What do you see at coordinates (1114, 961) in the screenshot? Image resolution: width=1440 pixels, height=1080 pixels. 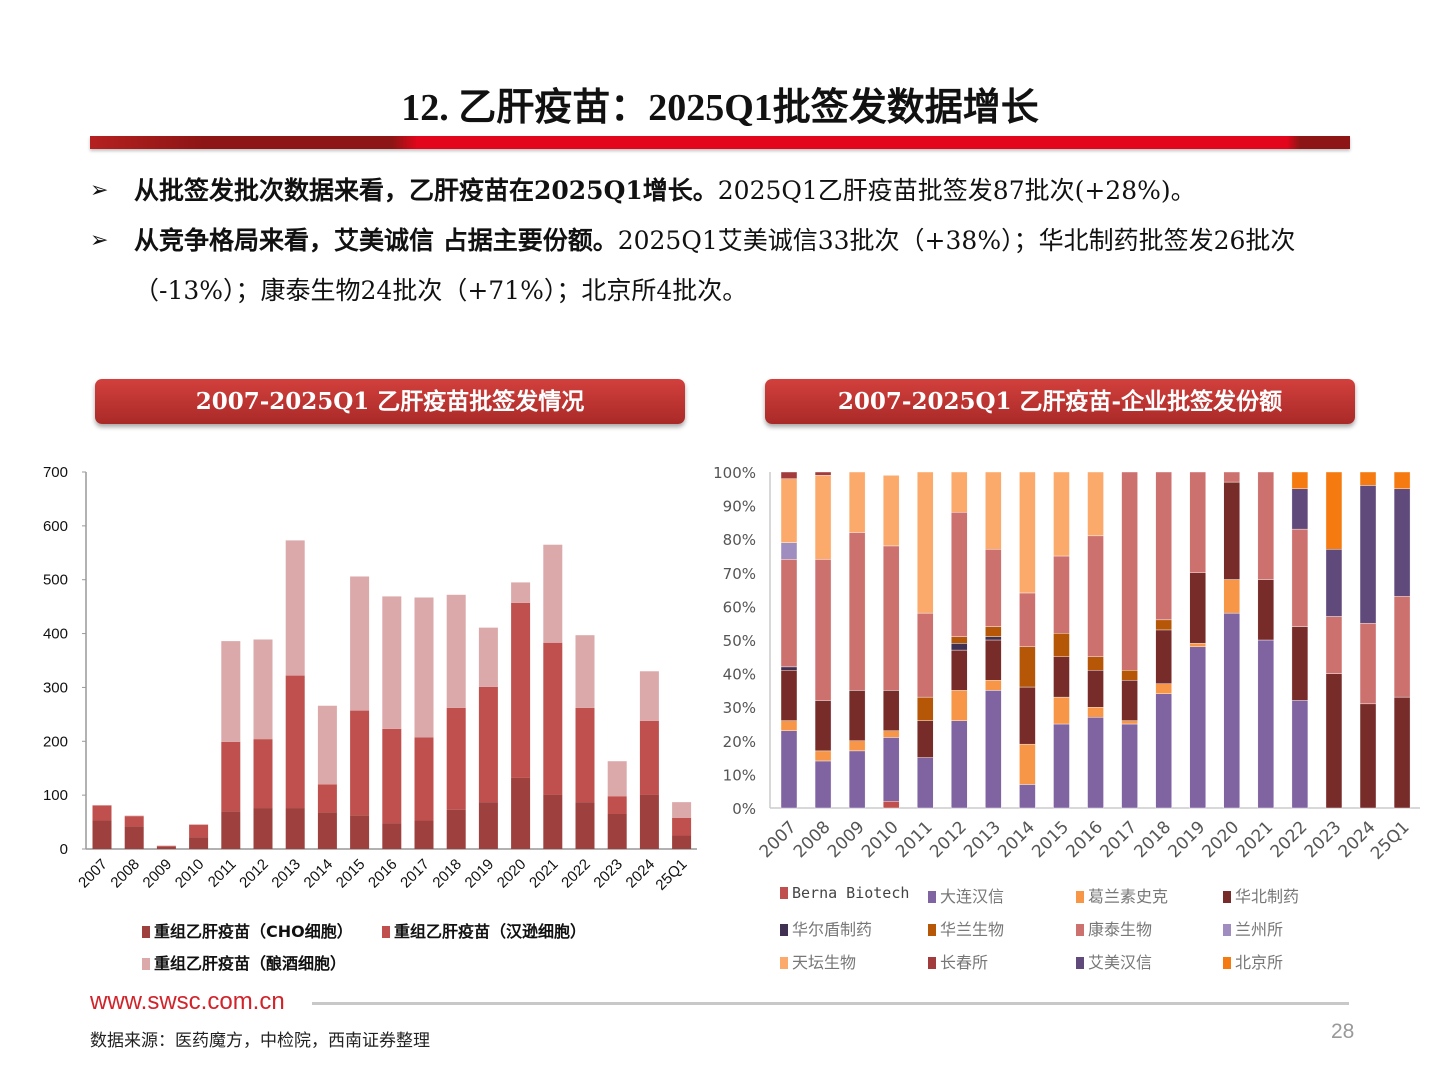 I see `legend-item: 艾美汉信` at bounding box center [1114, 961].